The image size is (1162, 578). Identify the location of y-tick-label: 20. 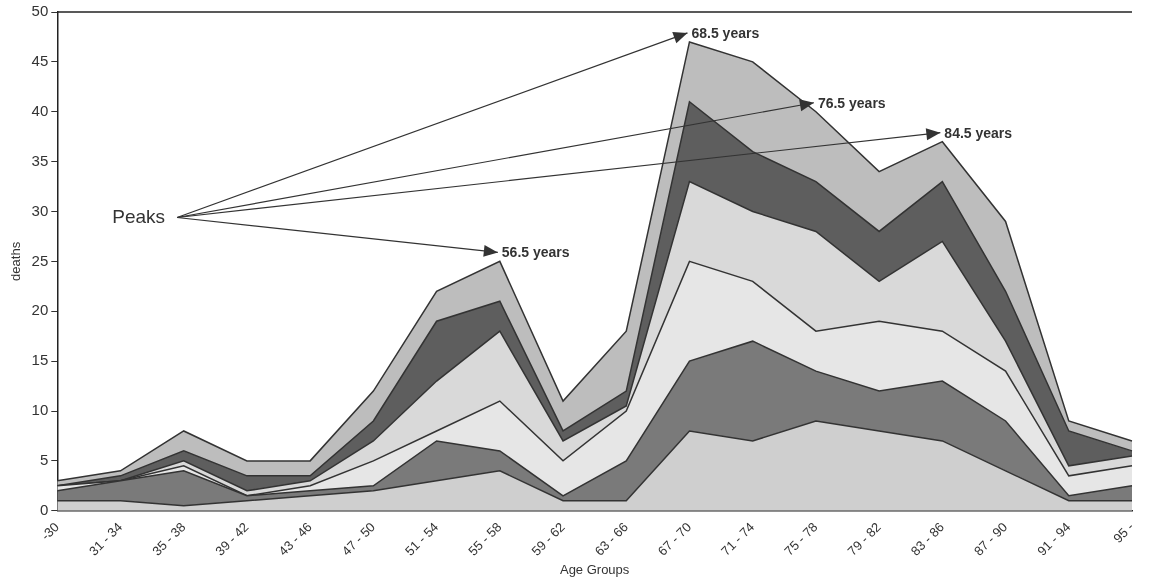
(40, 310).